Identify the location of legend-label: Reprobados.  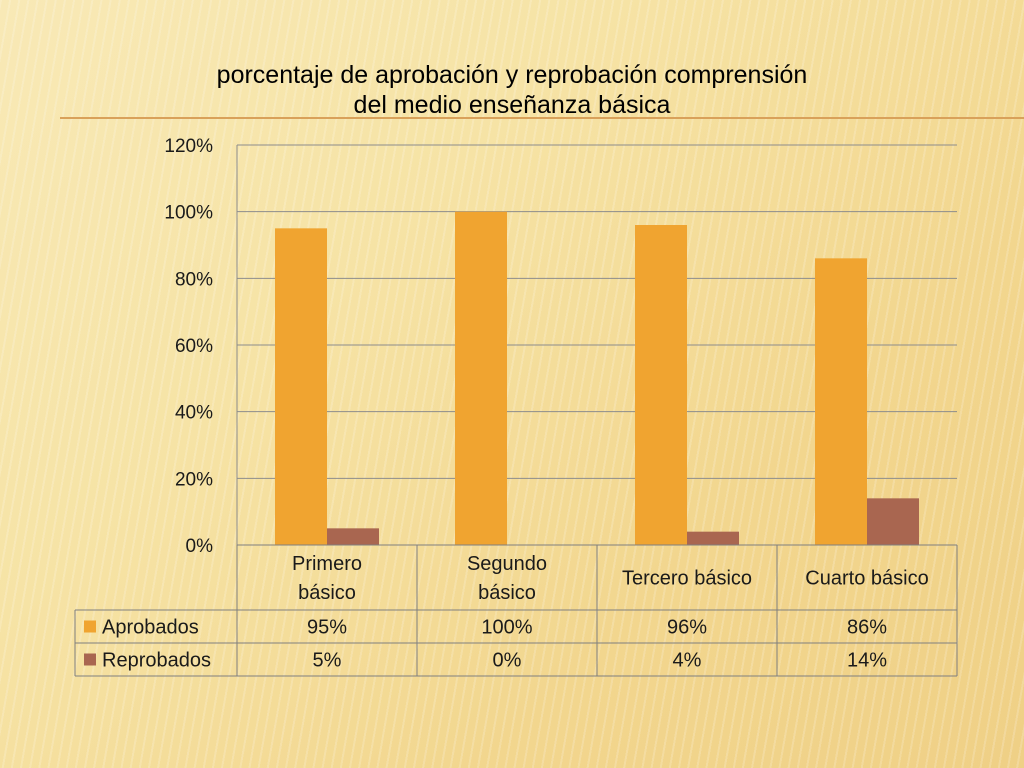
(156, 661).